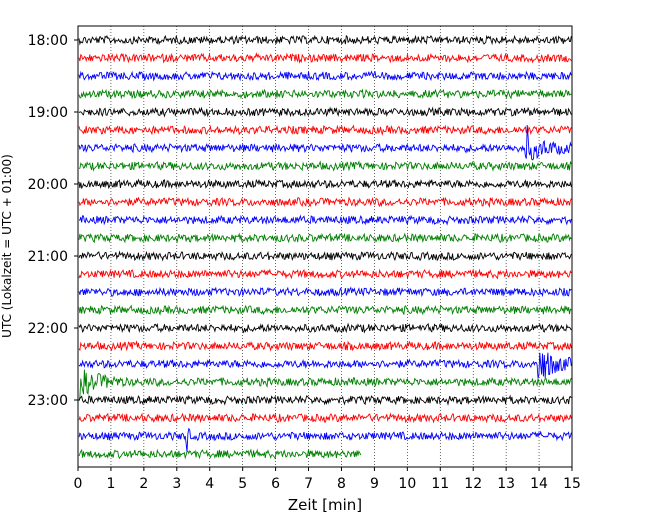 The image size is (650, 520). Describe the element at coordinates (48, 185) in the screenshot. I see `y-tick-label: 20:00` at that location.